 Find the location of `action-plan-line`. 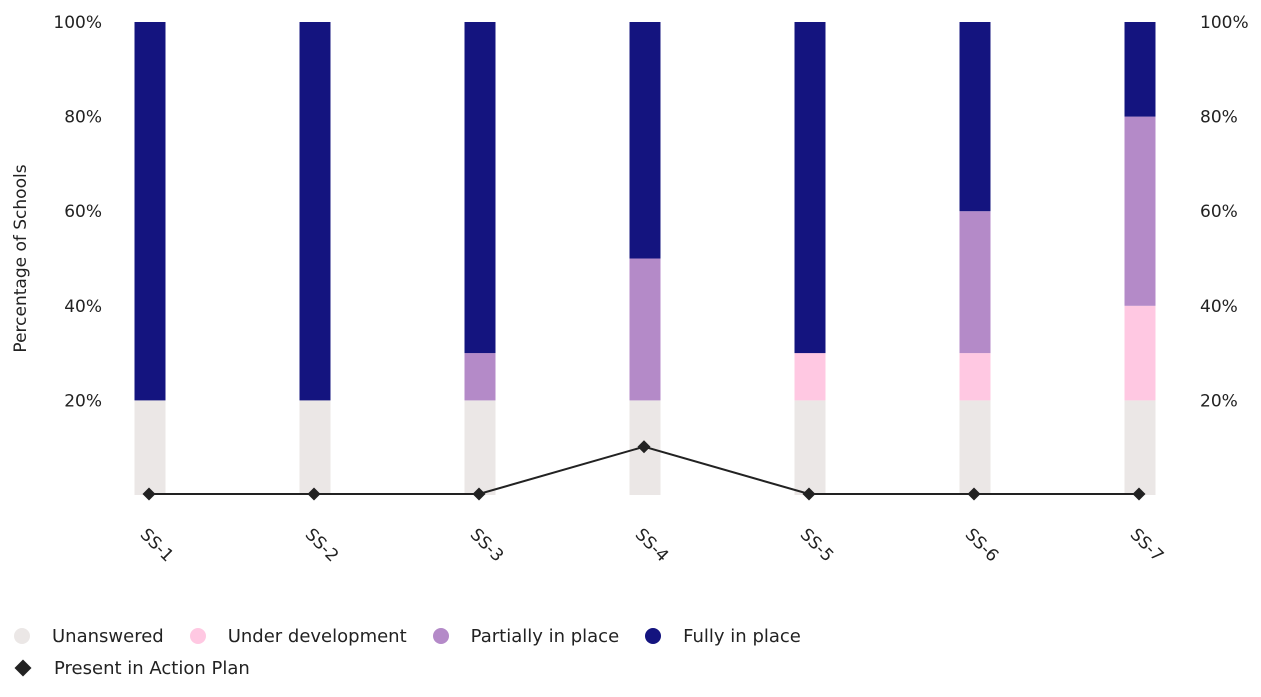

action-plan-line is located at coordinates (644, 470).